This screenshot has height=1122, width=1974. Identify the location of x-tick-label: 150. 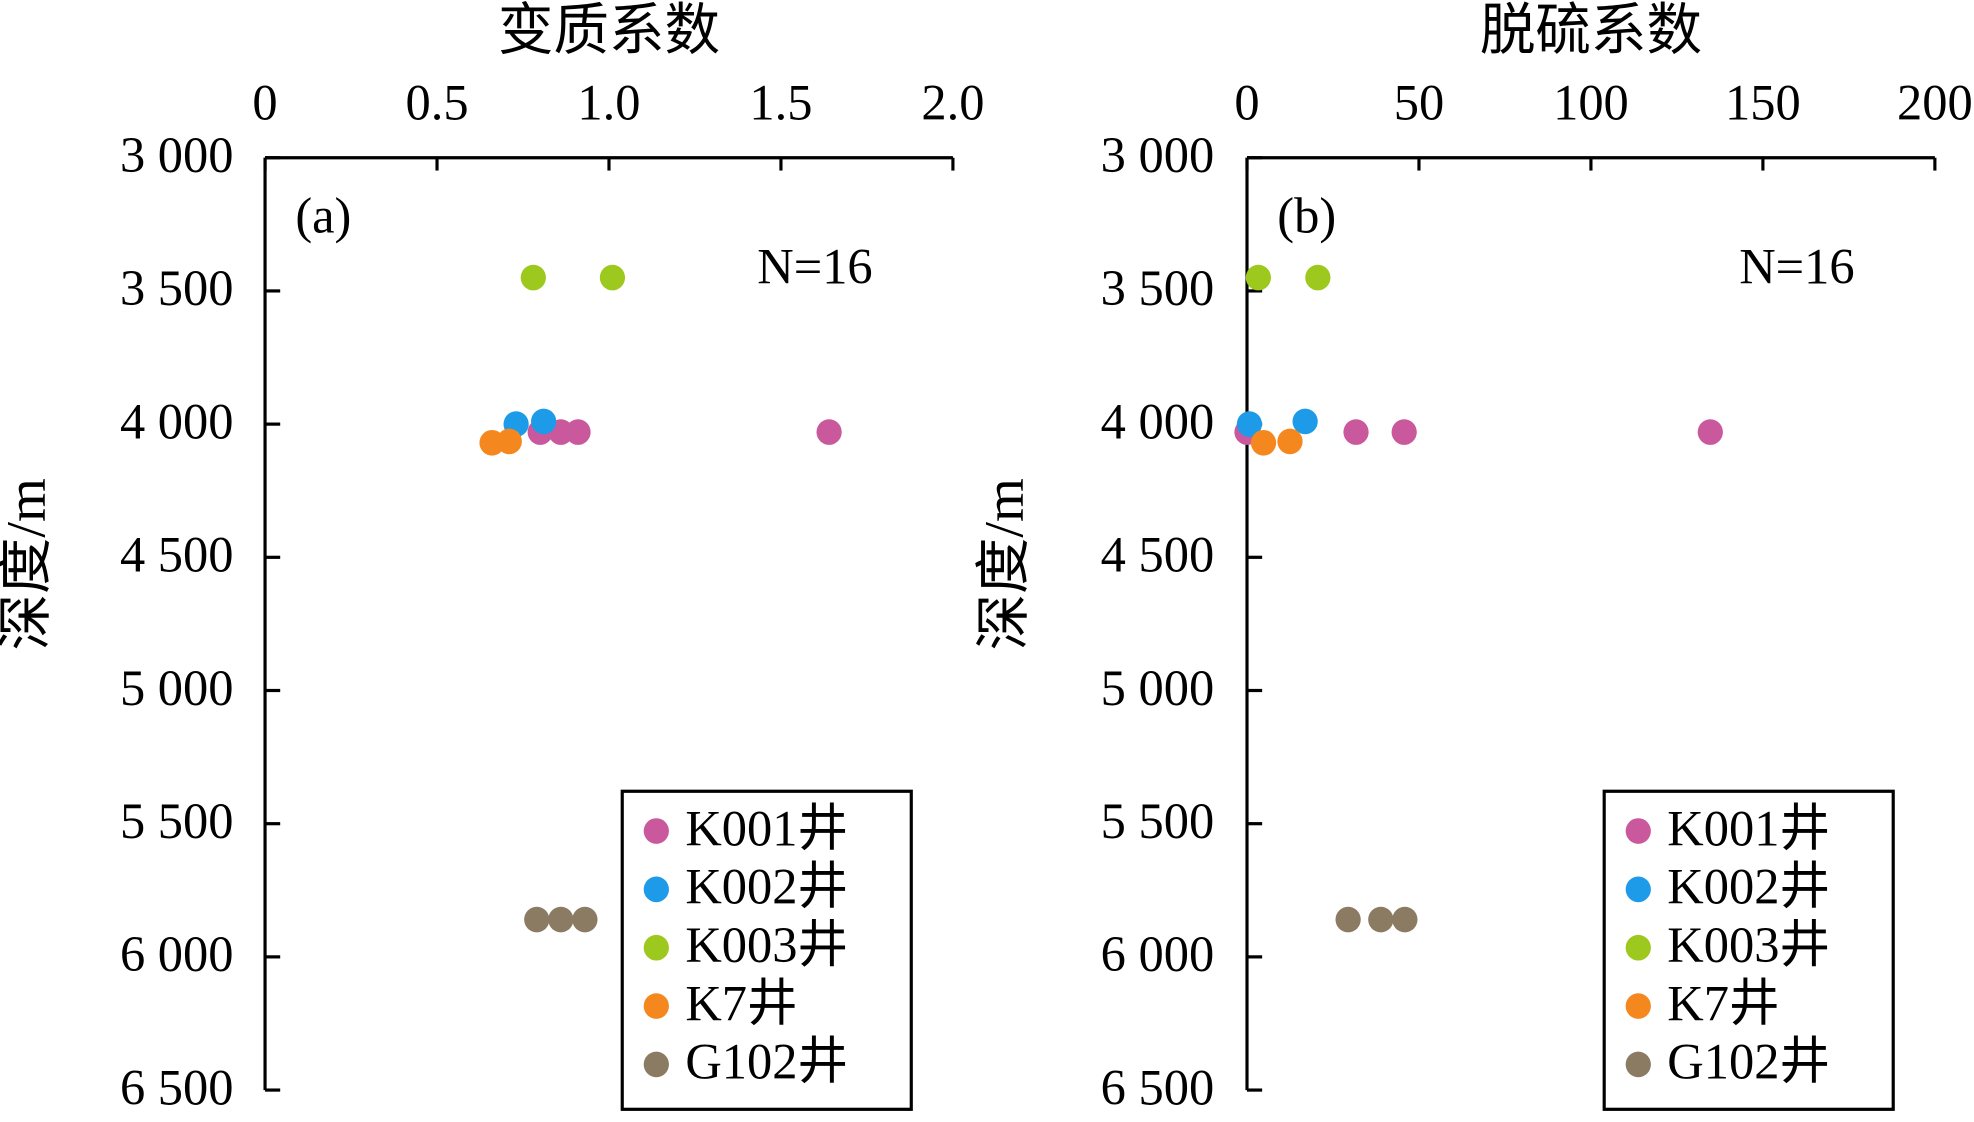
(1763, 103).